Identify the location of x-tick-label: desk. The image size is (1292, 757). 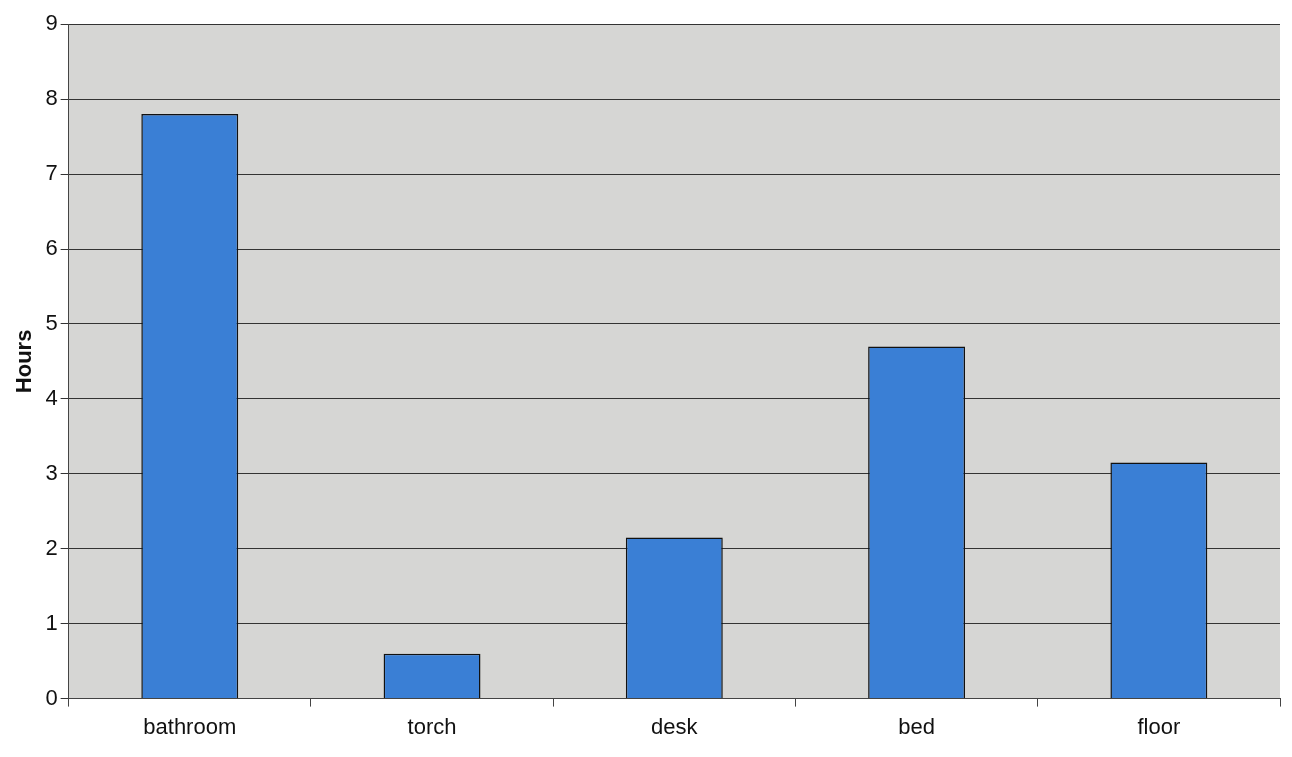
(675, 726).